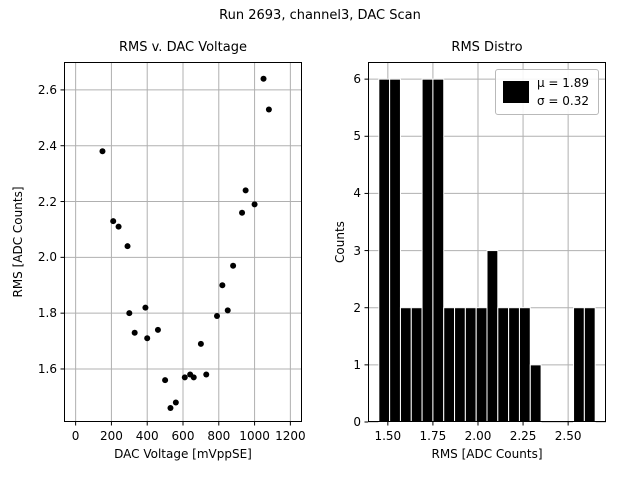 The width and height of the screenshot is (640, 480). Describe the element at coordinates (487, 47) in the screenshot. I see `histogram-title: RMS Distro` at that location.